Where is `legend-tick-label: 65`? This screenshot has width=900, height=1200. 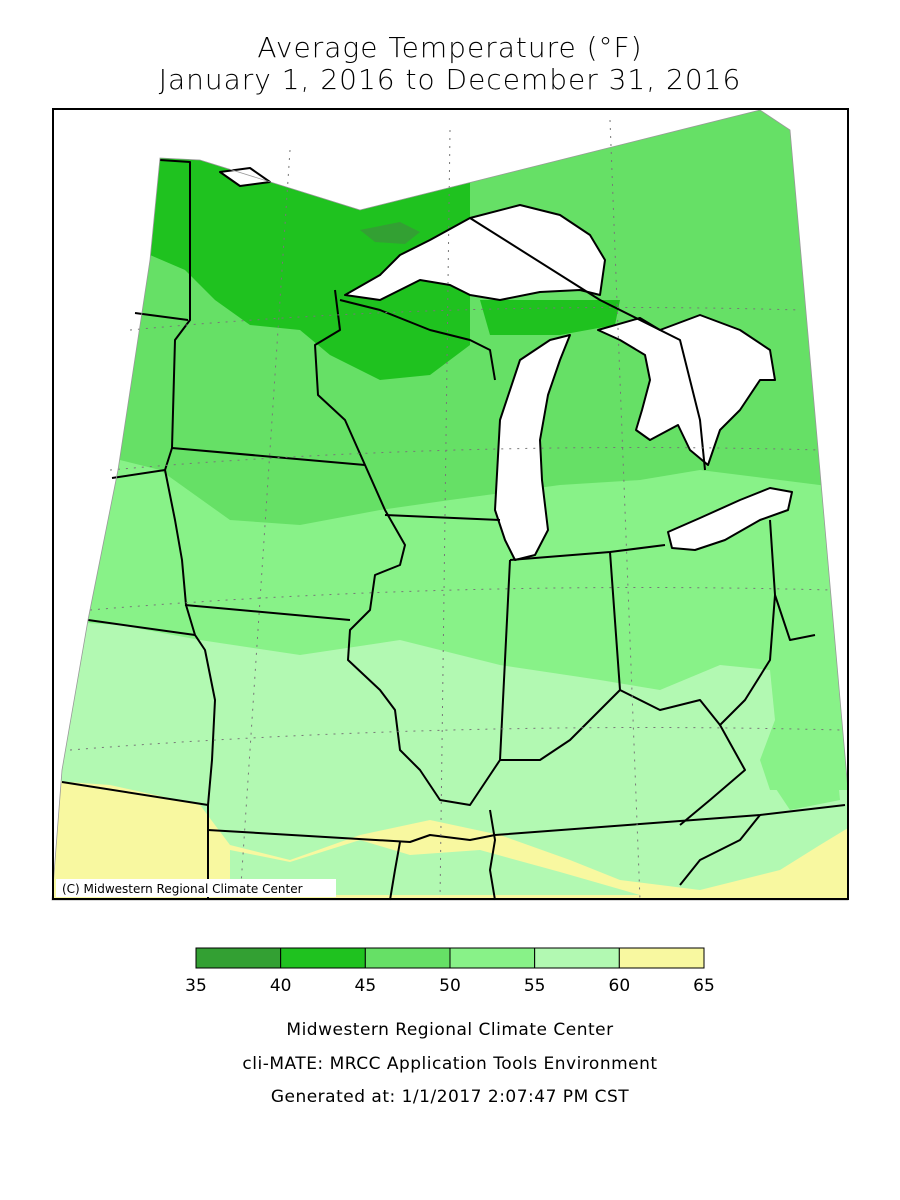 legend-tick-label: 65 is located at coordinates (704, 986).